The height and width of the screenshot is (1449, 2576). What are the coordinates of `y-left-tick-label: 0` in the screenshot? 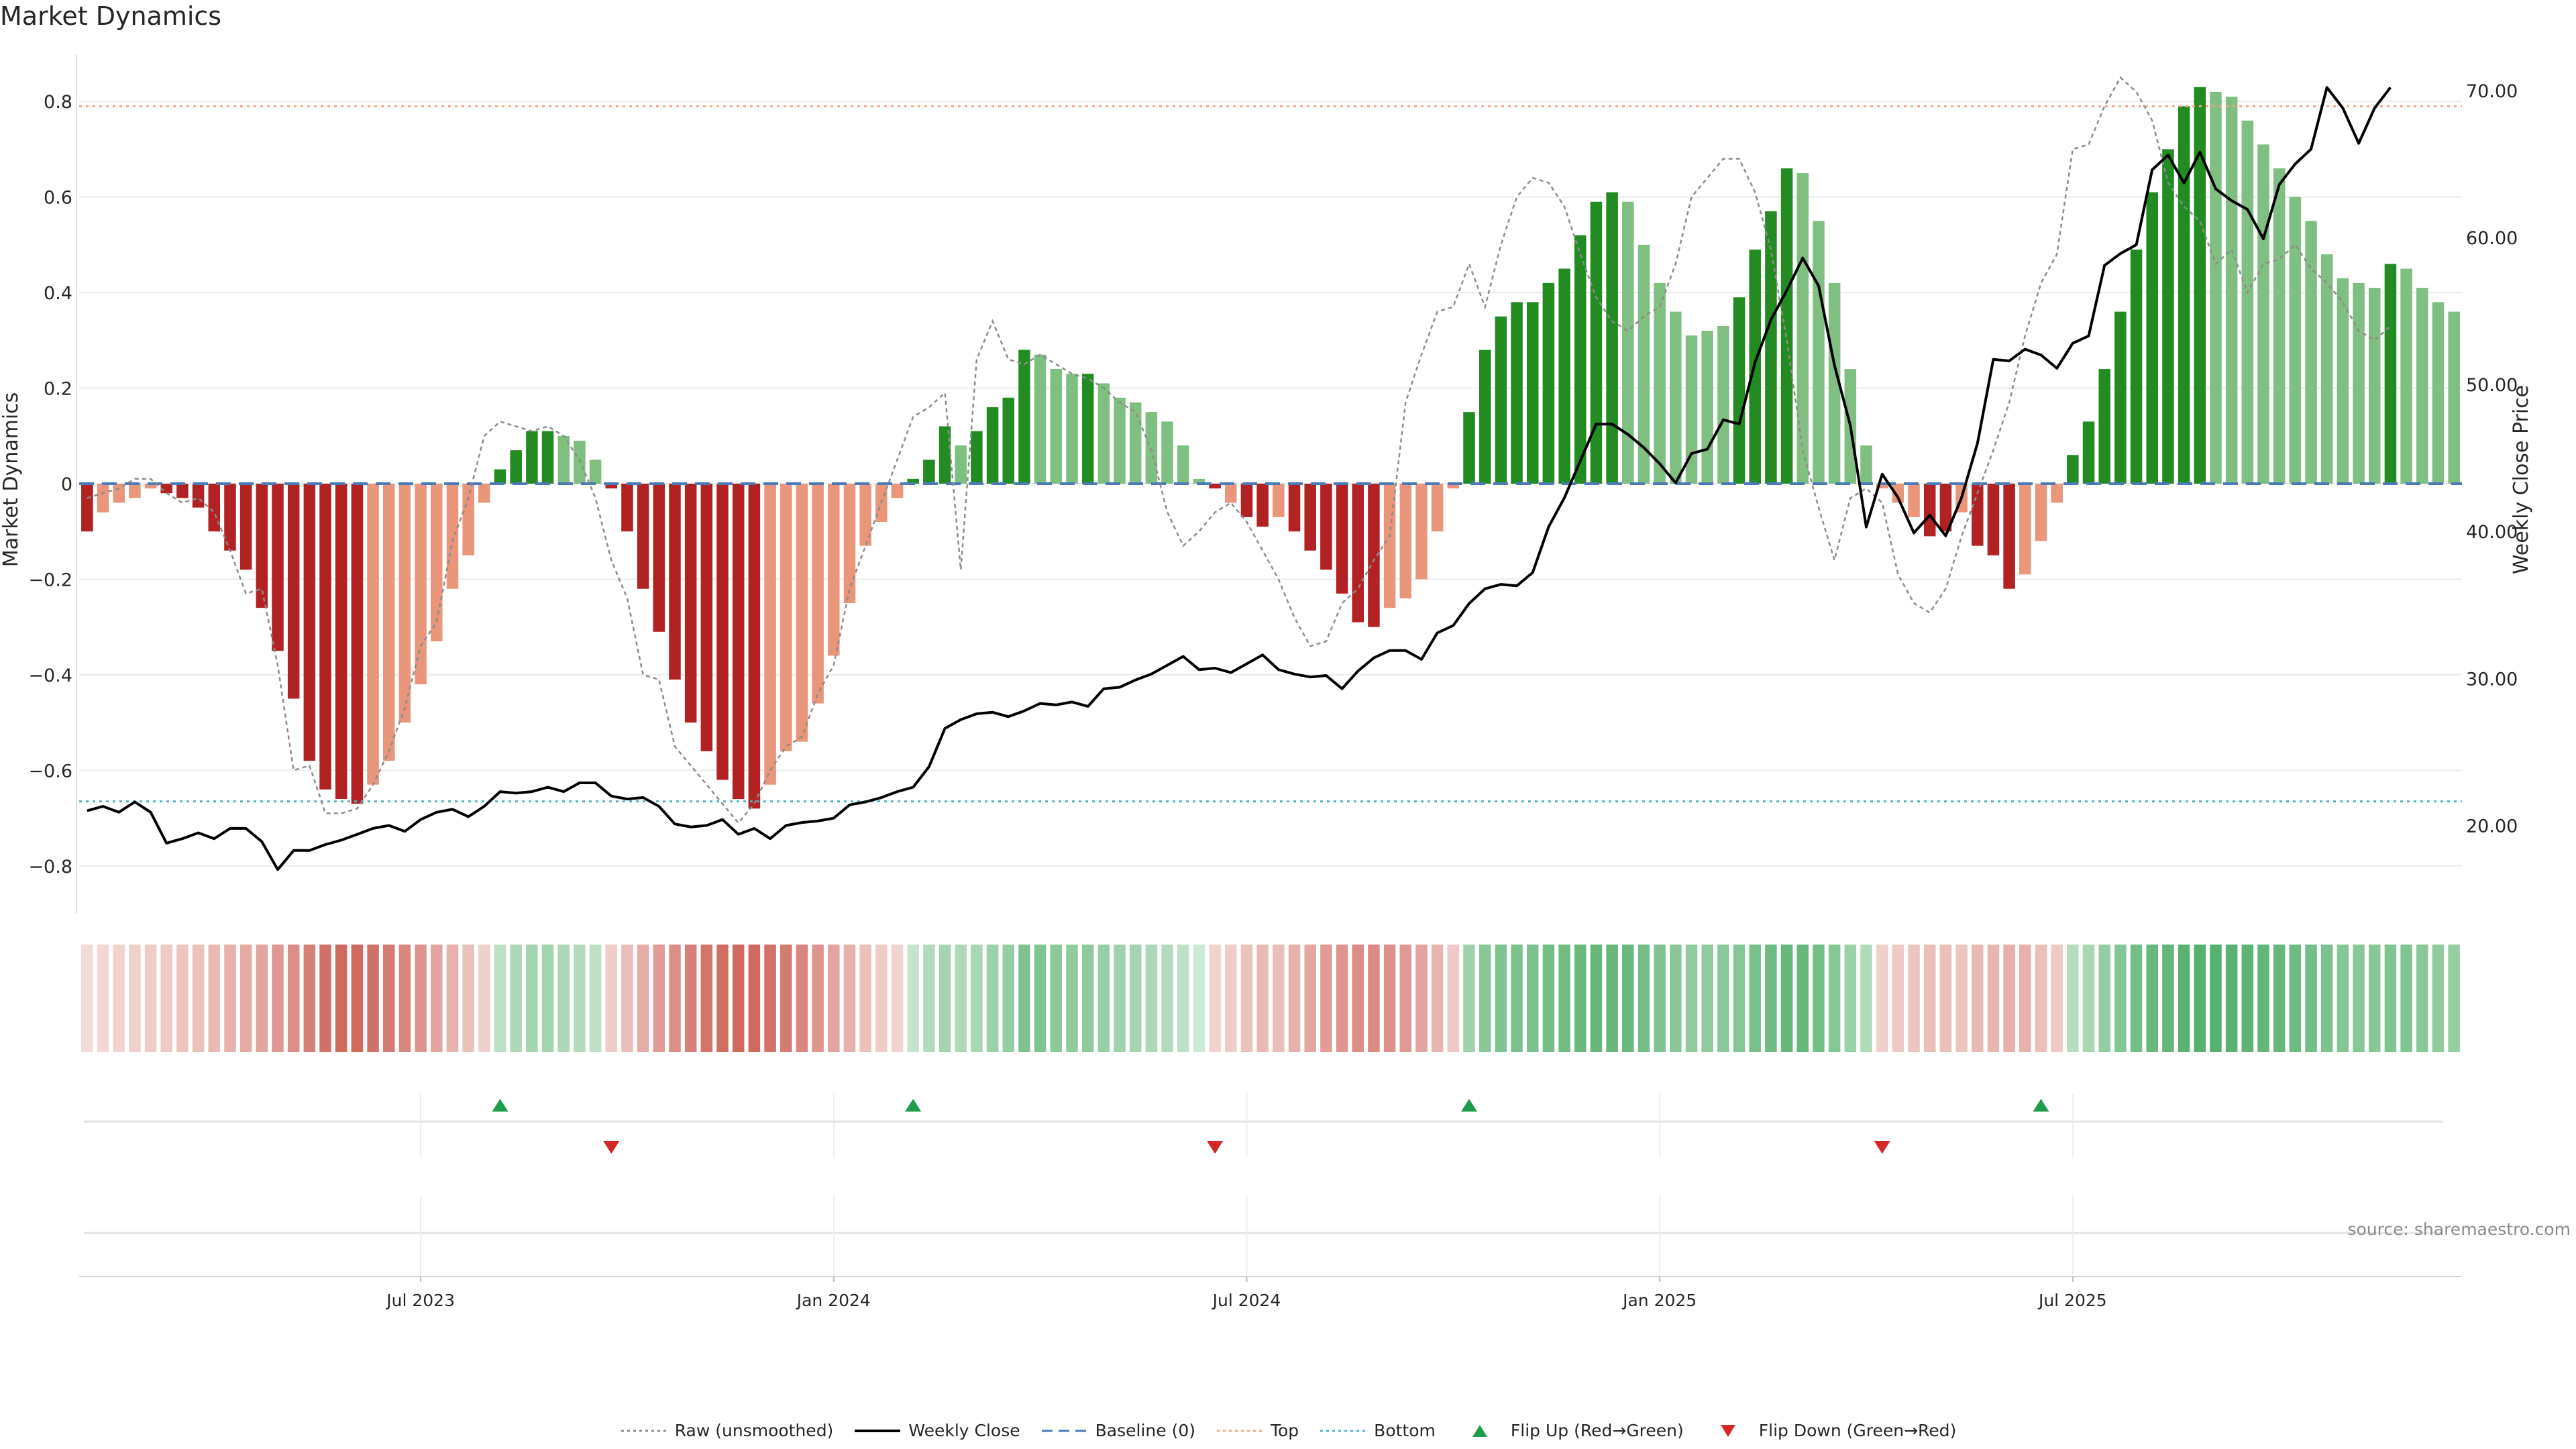 It's located at (66, 484).